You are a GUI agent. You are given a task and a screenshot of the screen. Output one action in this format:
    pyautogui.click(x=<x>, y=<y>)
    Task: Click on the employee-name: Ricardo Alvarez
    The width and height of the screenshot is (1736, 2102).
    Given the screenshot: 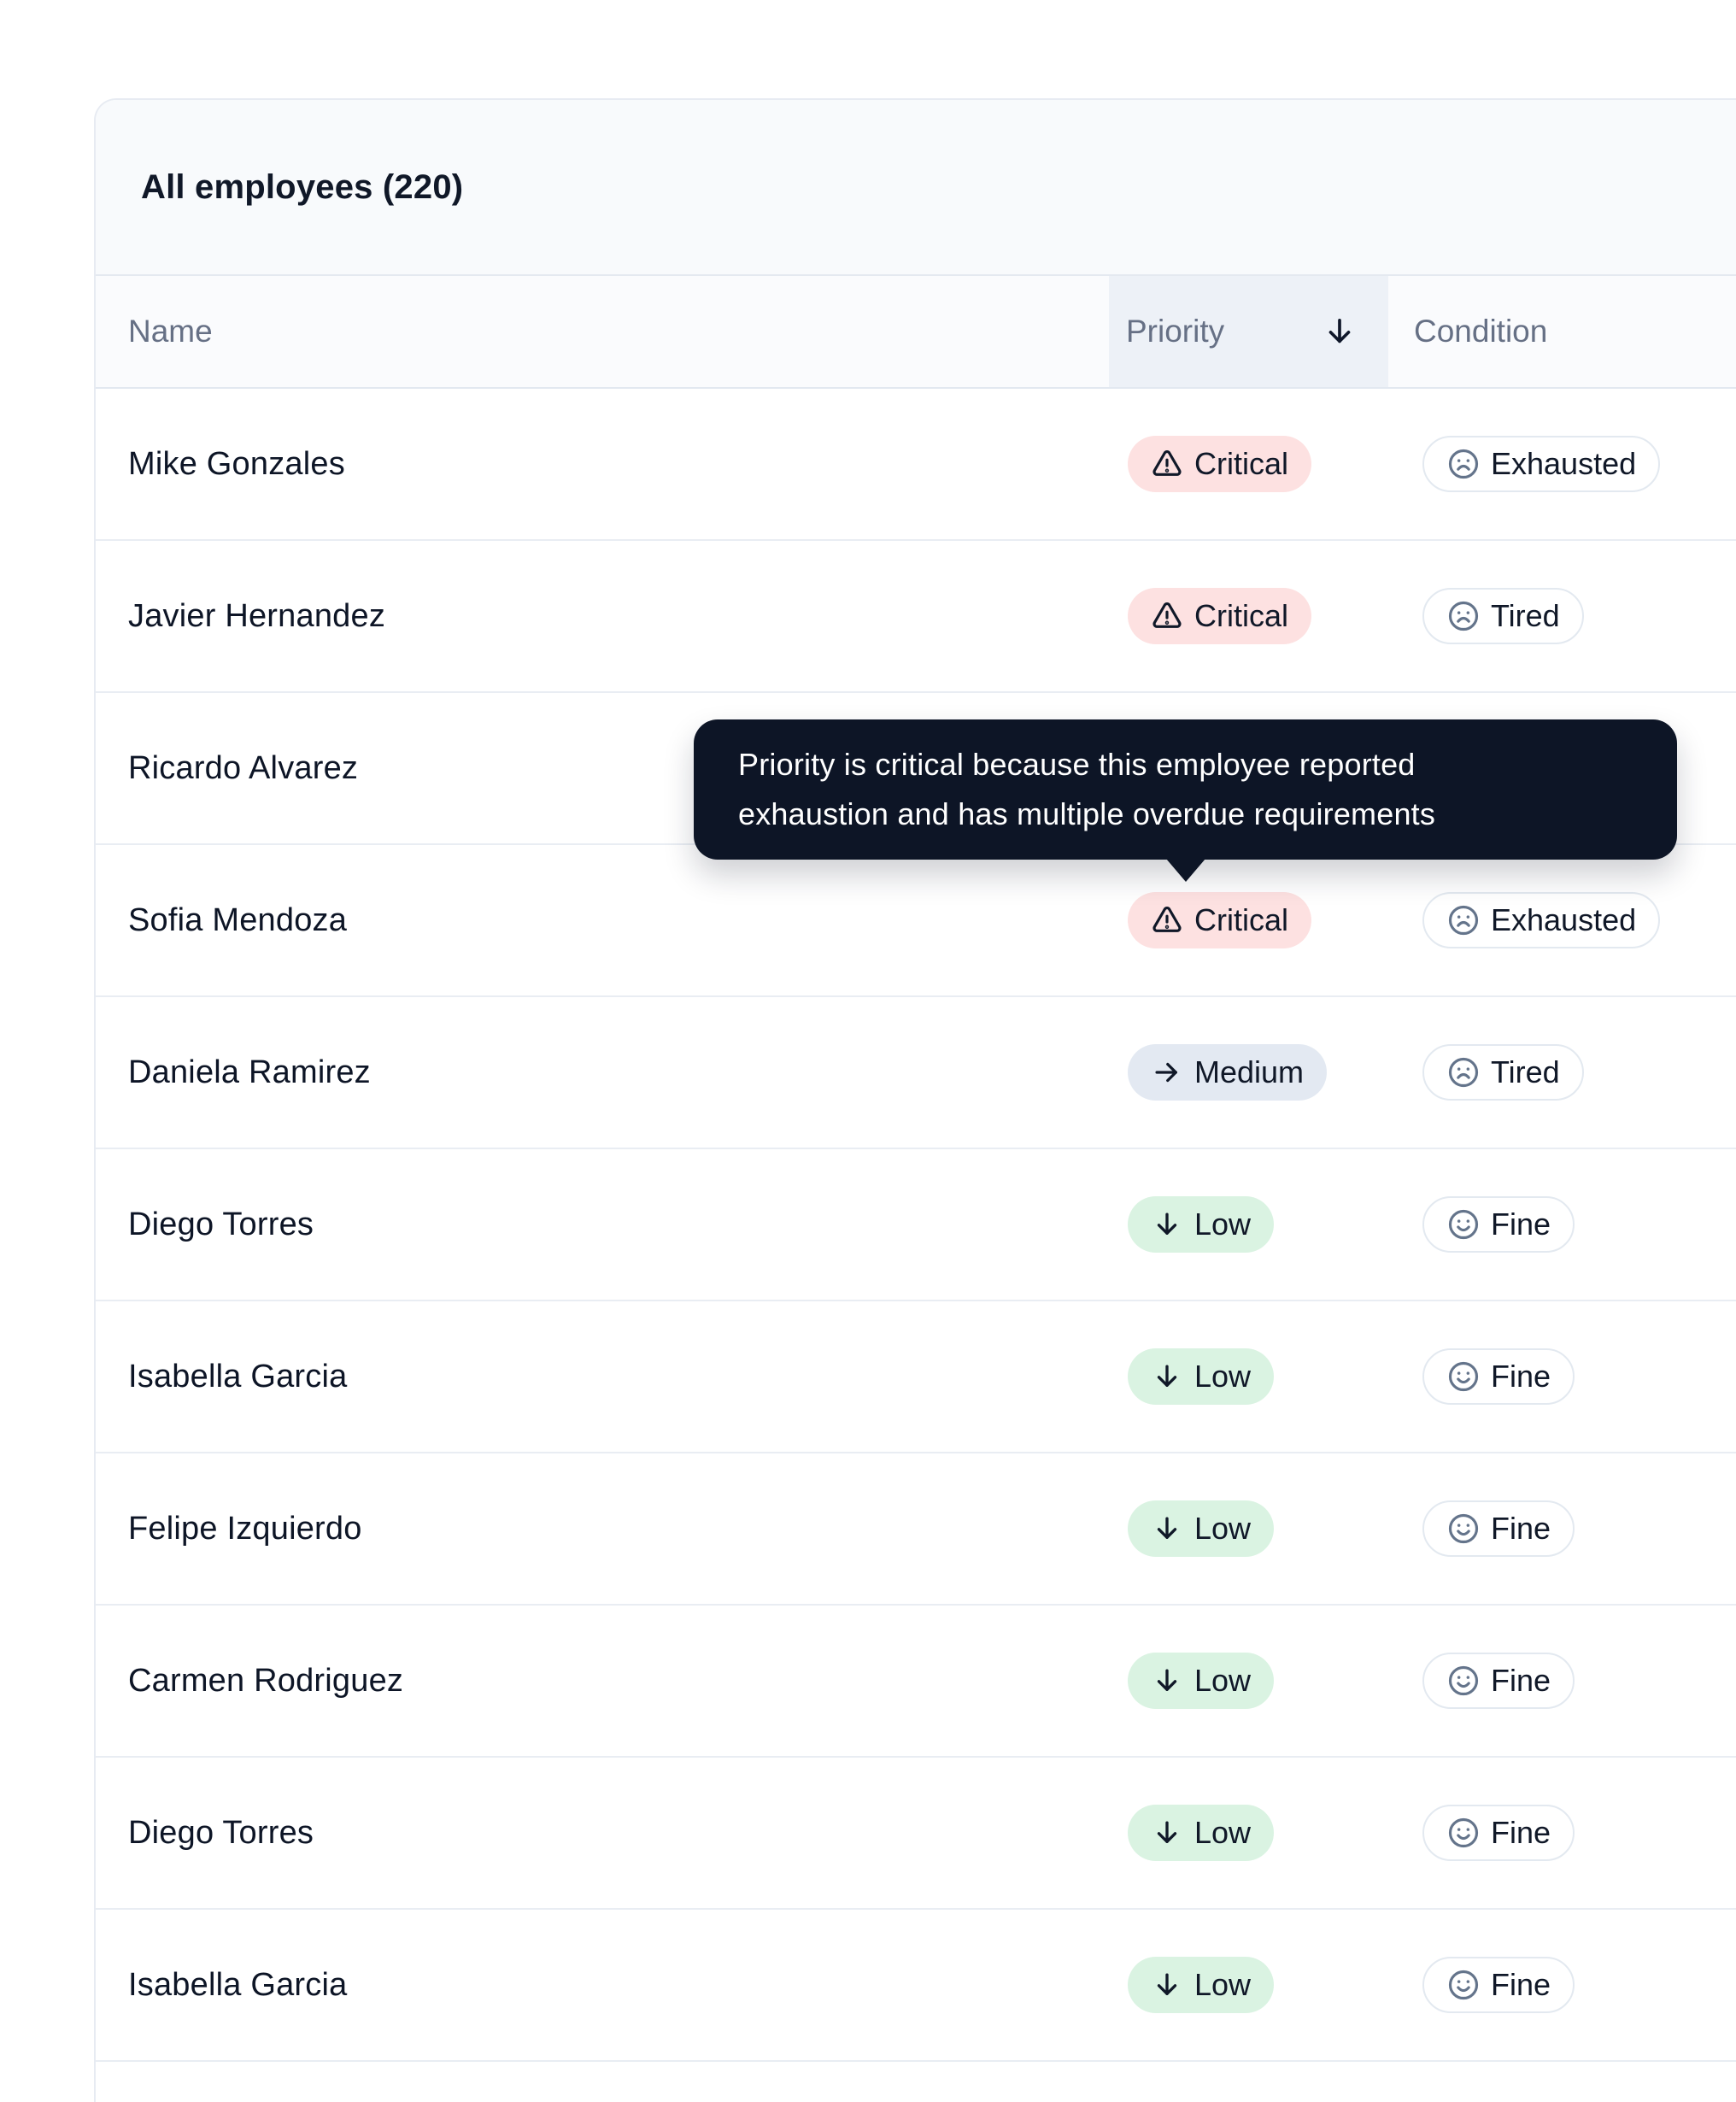 What is the action you would take?
    pyautogui.click(x=243, y=768)
    